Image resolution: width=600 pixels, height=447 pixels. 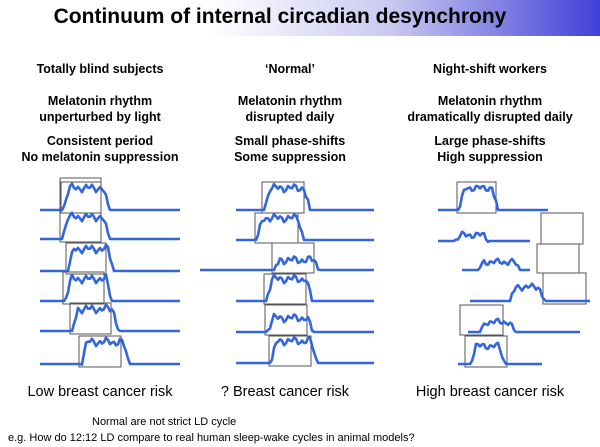 I want to click on column-heading-blind: Totally blind subjects, so click(x=100, y=69).